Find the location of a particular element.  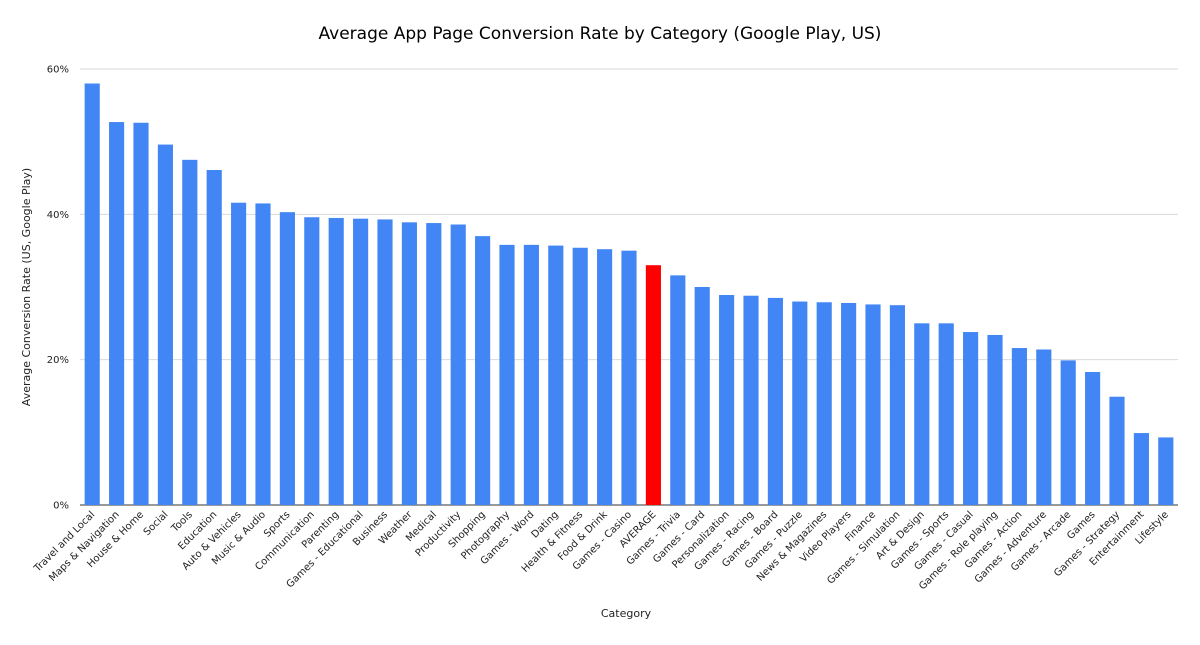

y-tick-label: 40% is located at coordinates (58, 215).